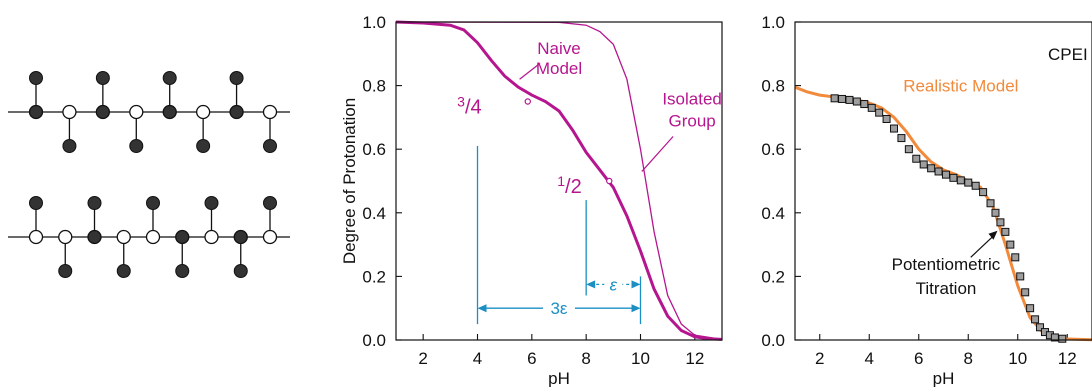 The width and height of the screenshot is (1092, 387). I want to click on naive-model-label: Model, so click(559, 68).